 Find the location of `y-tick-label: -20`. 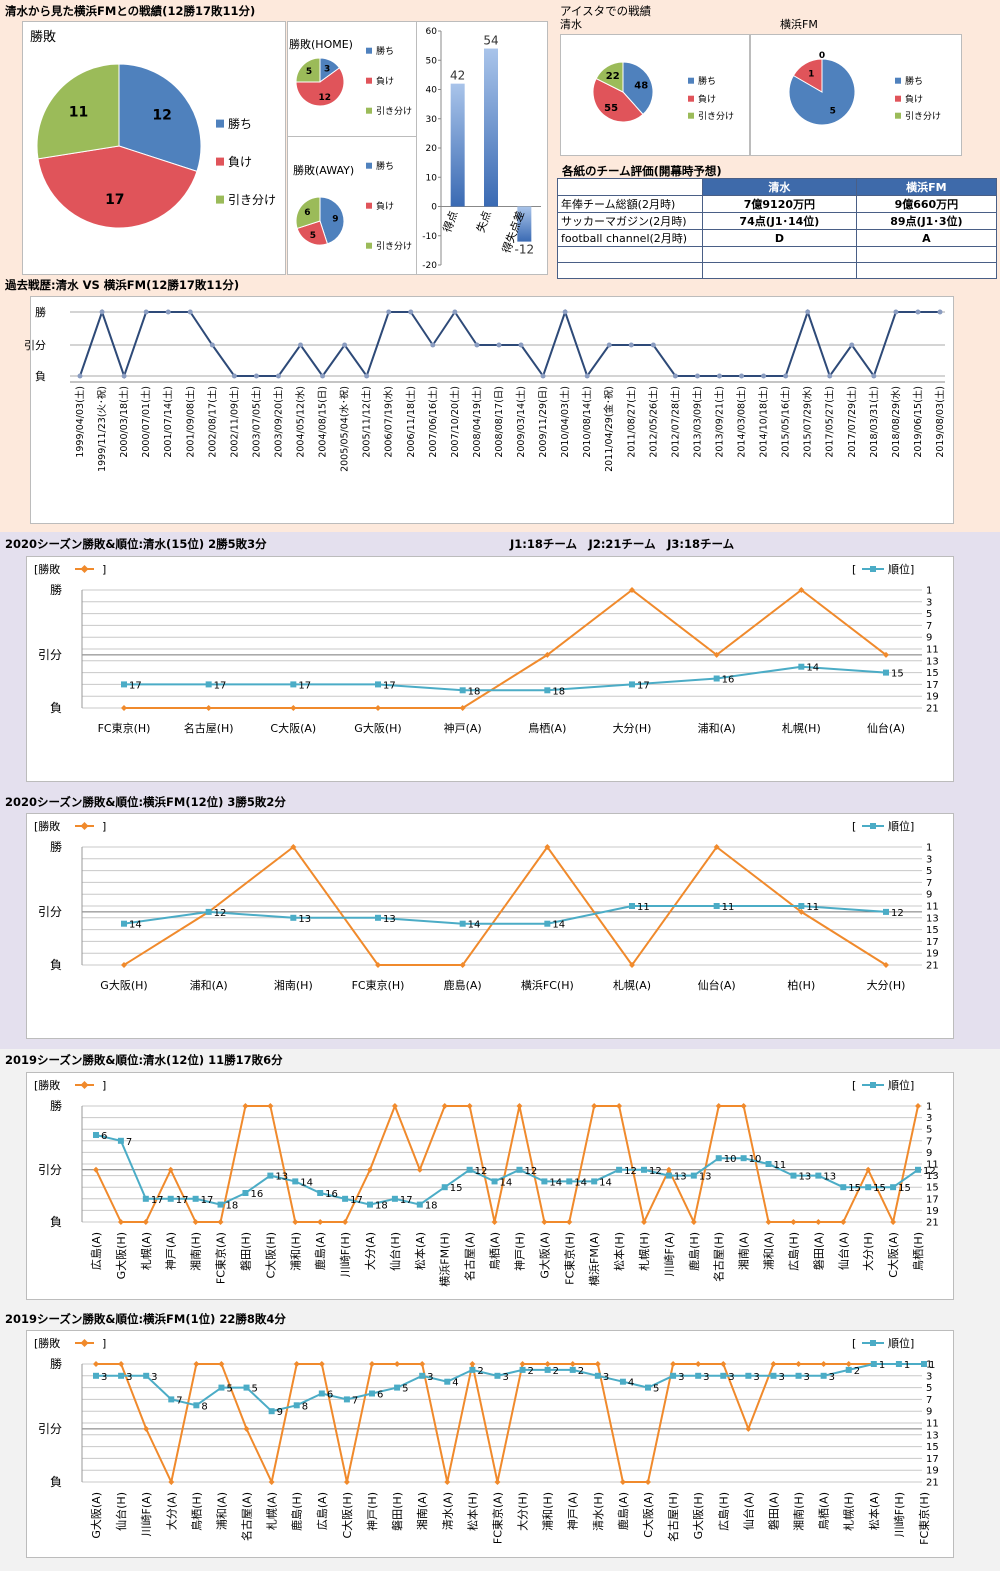

y-tick-label: -20 is located at coordinates (429, 266).